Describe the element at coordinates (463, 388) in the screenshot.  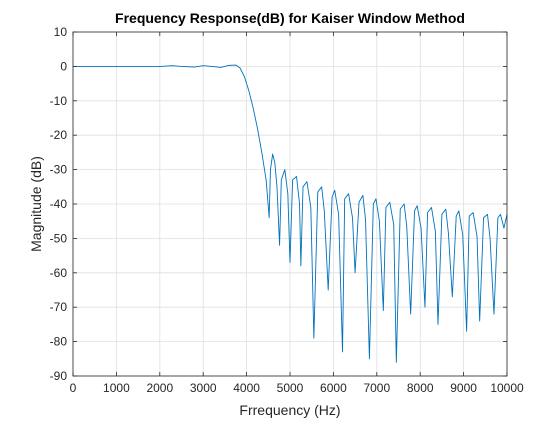
I see `x-tick-label: 9000` at that location.